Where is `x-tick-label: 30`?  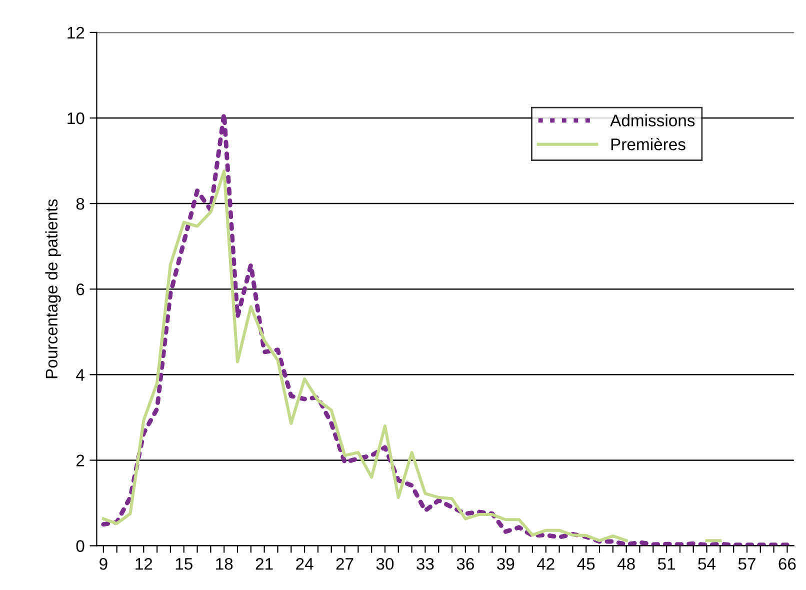 x-tick-label: 30 is located at coordinates (385, 564).